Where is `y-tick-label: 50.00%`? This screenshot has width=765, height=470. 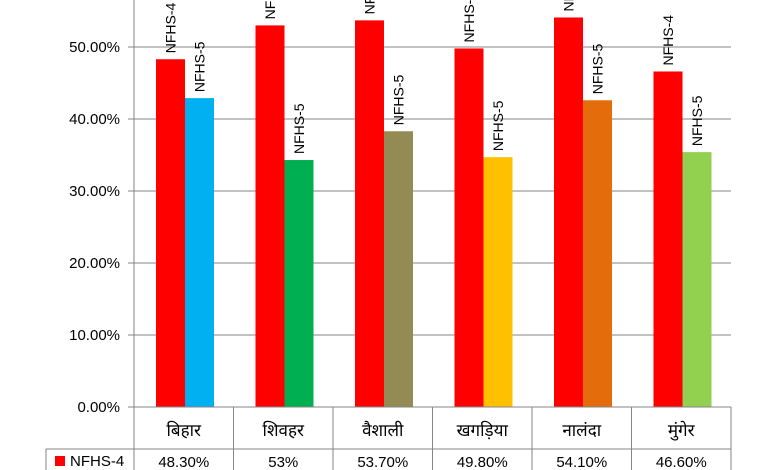 y-tick-label: 50.00% is located at coordinates (94, 47).